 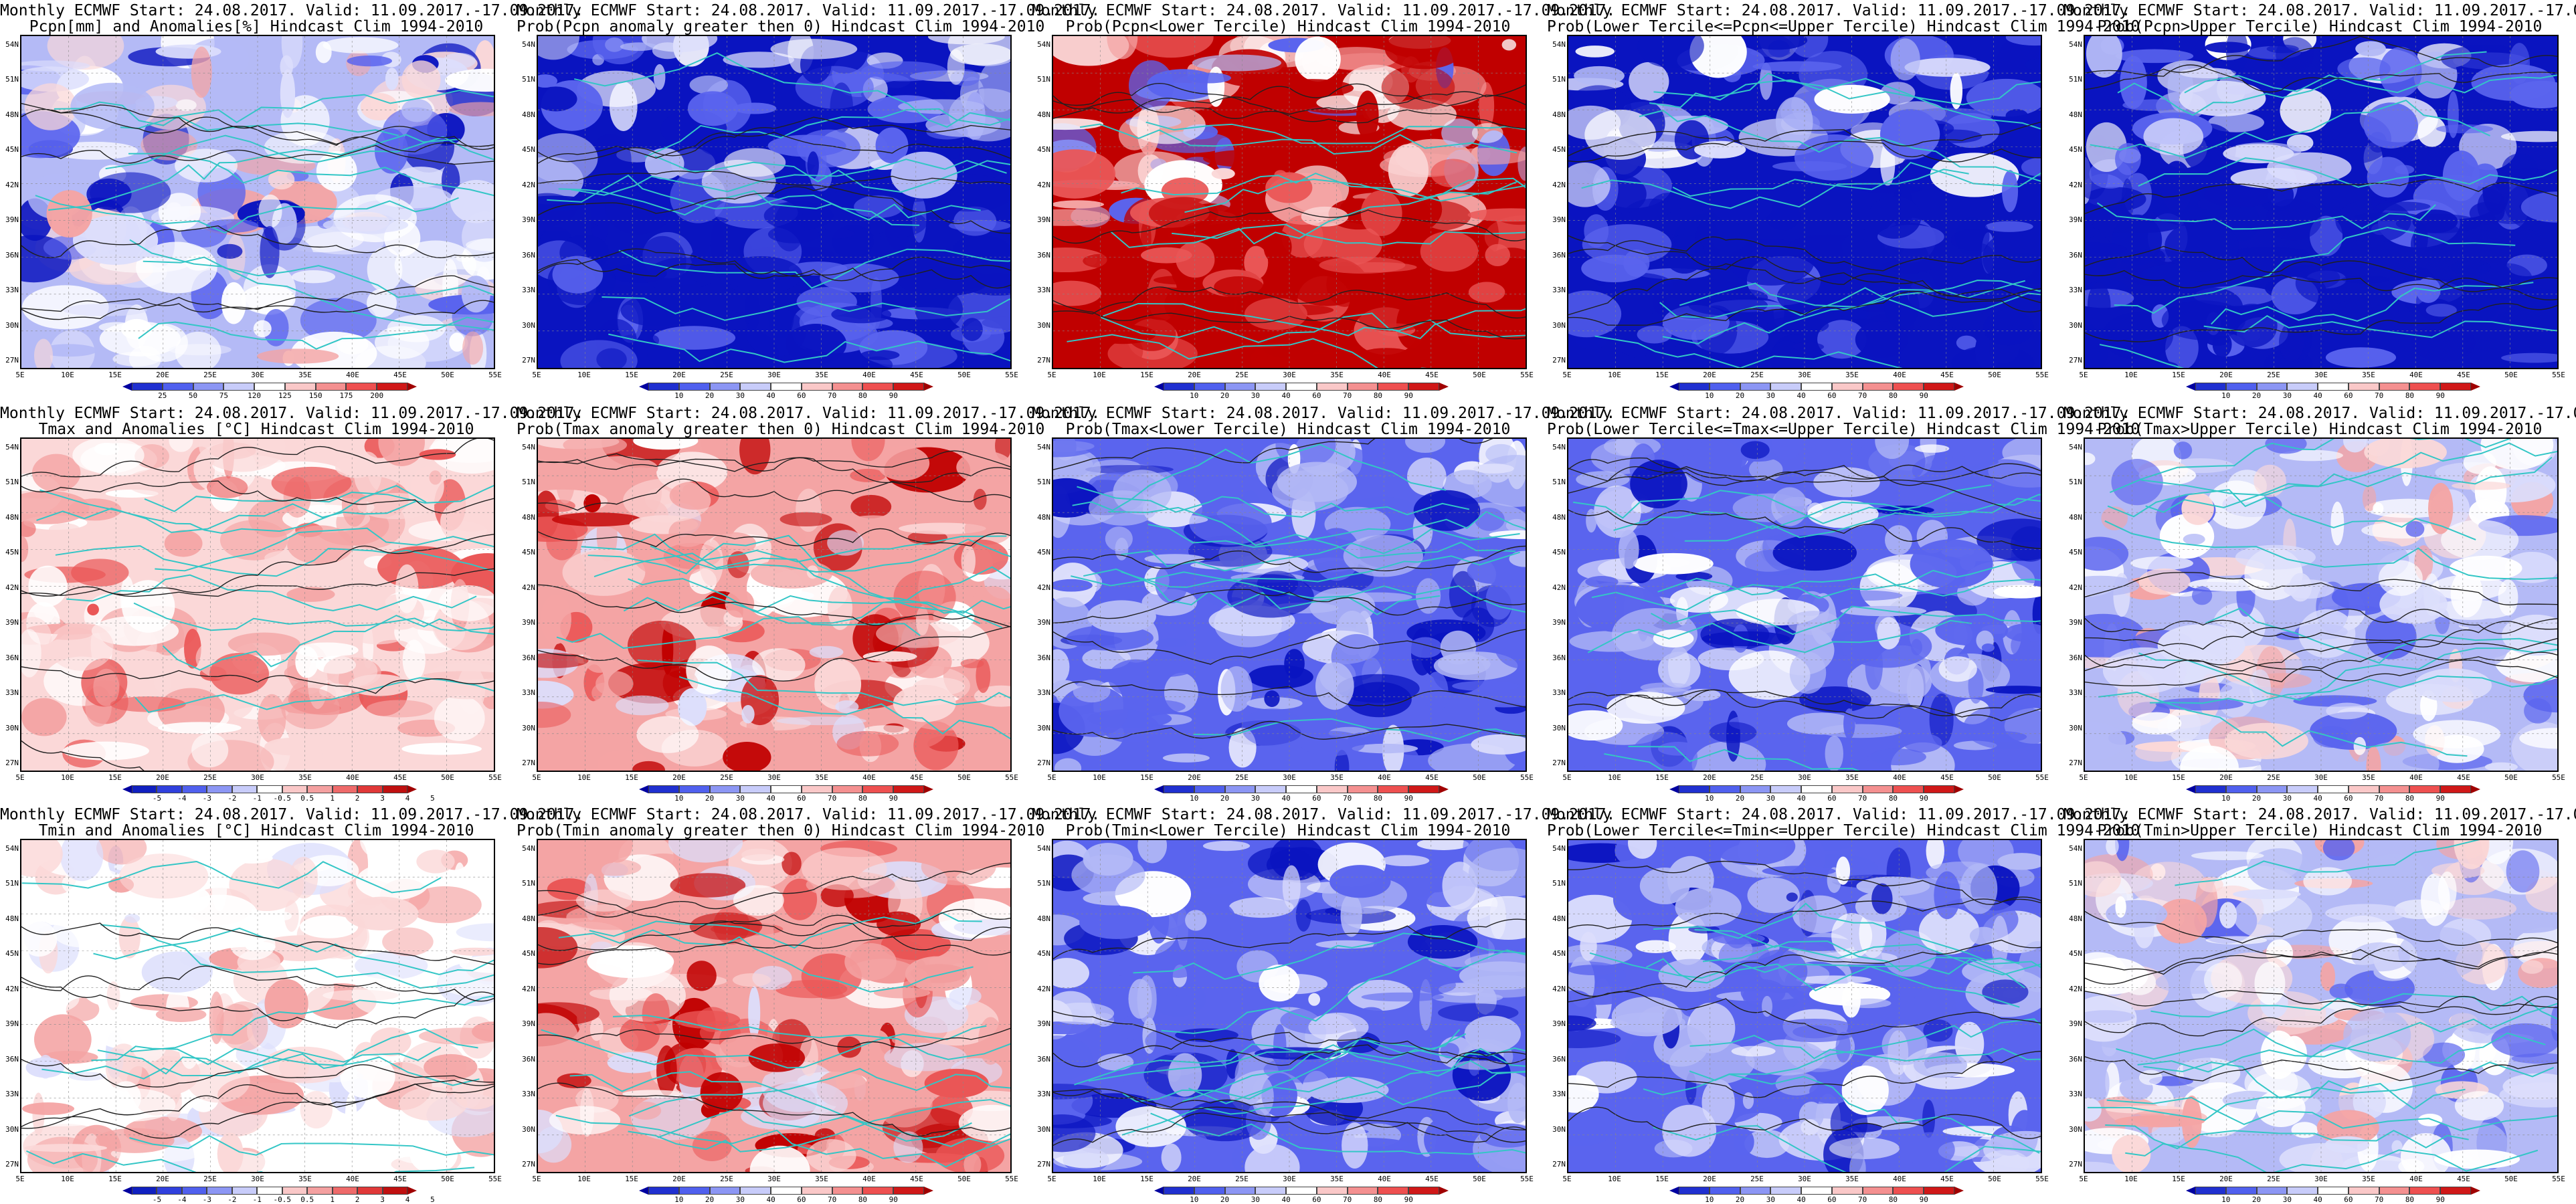 I want to click on longitude-label: 15E, so click(x=115, y=1179).